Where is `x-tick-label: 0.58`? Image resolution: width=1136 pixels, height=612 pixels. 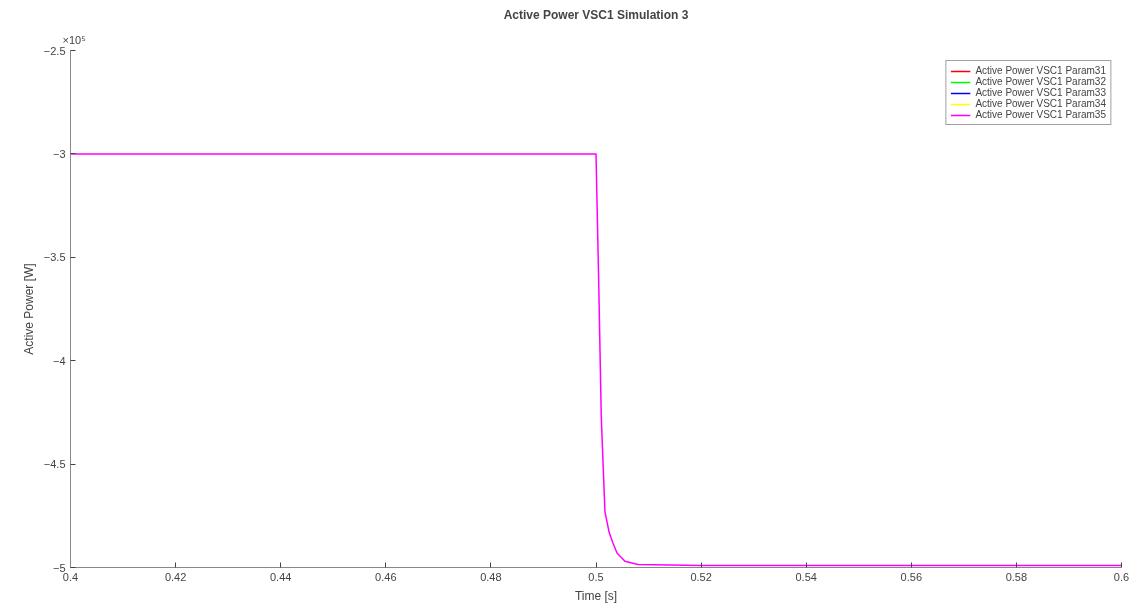 x-tick-label: 0.58 is located at coordinates (1016, 576).